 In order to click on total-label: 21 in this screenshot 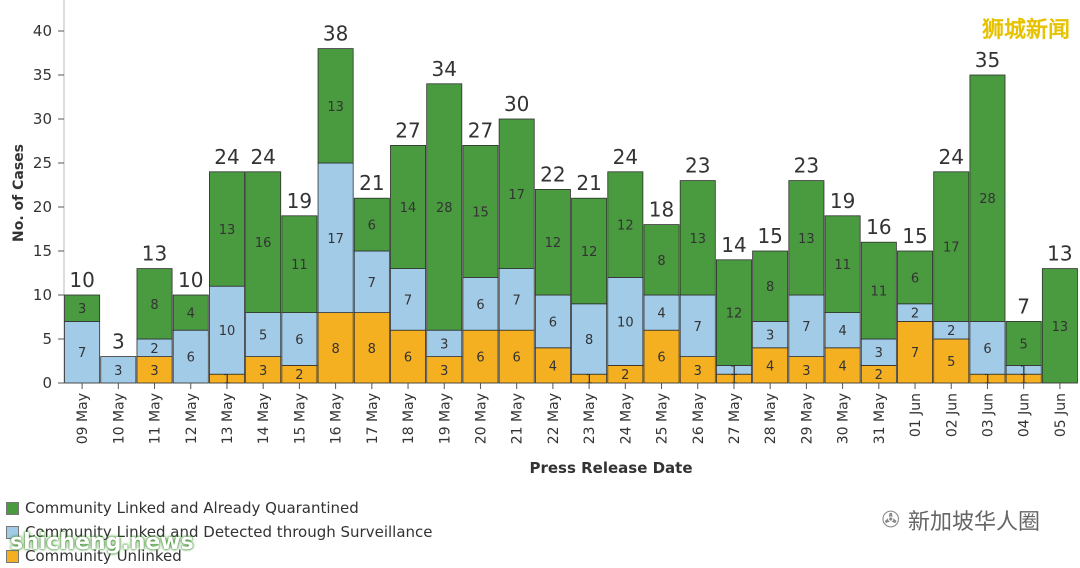, I will do `click(371, 183)`.